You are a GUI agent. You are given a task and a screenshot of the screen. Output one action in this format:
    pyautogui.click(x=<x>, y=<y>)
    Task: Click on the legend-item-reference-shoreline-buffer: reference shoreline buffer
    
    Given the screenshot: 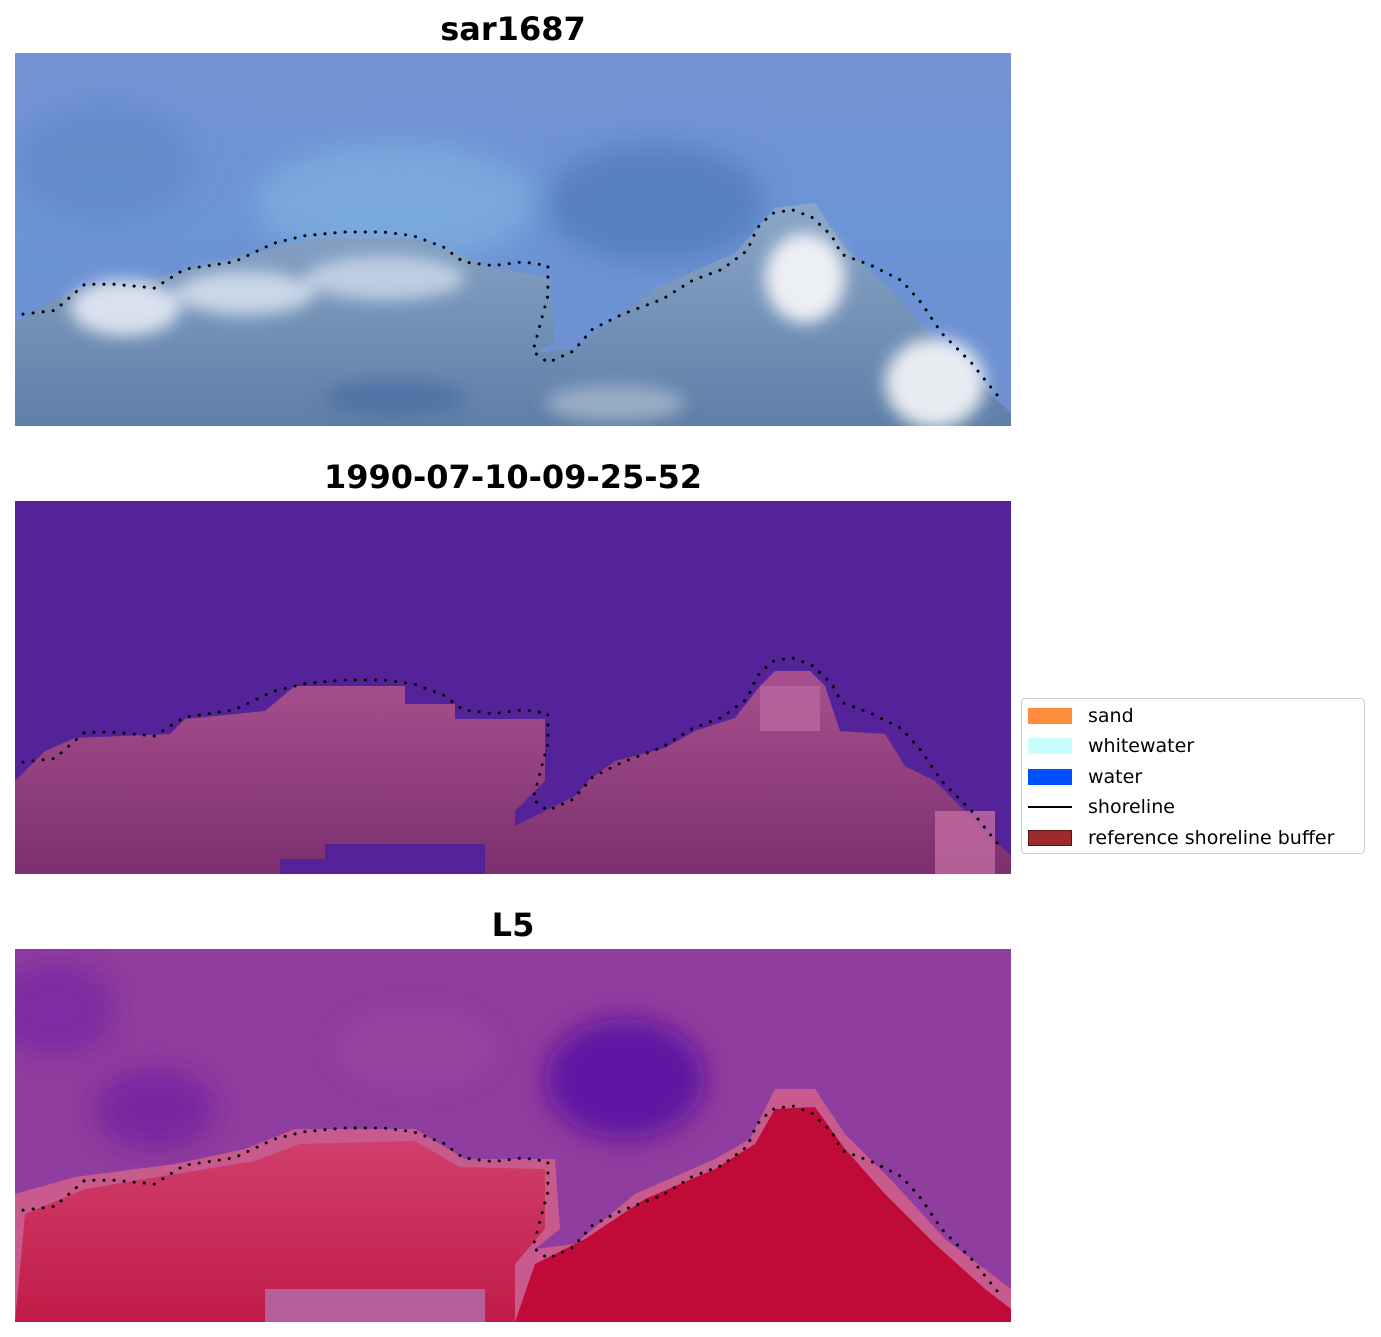 What is the action you would take?
    pyautogui.click(x=1181, y=838)
    